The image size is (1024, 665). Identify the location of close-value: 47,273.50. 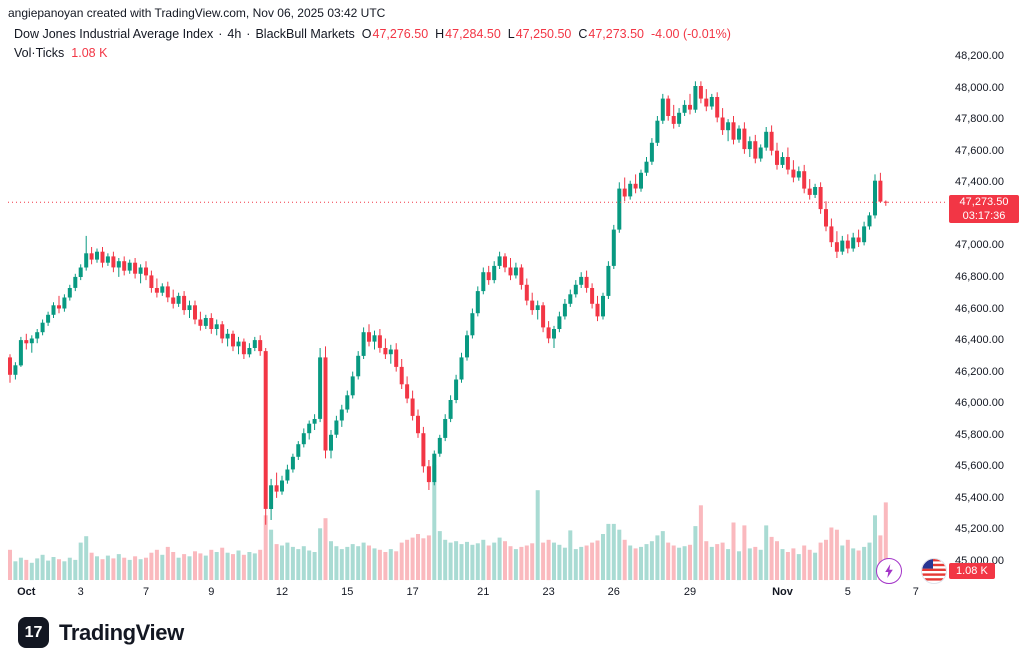
(616, 34).